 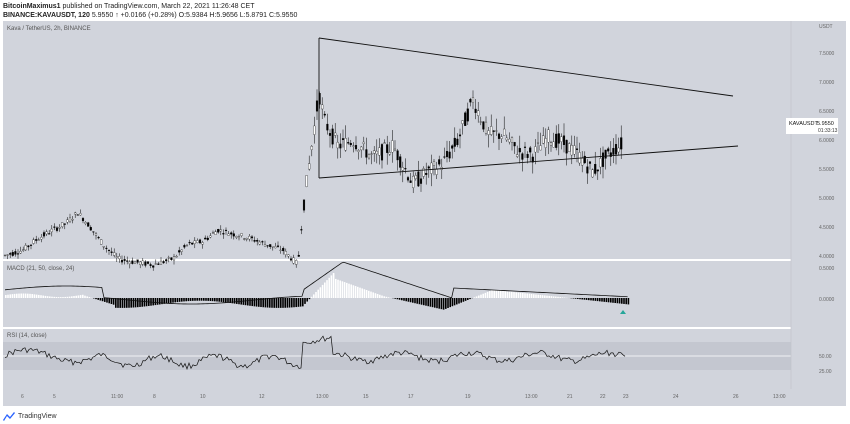 What do you see at coordinates (736, 397) in the screenshot?
I see `time-tick-label: 26` at bounding box center [736, 397].